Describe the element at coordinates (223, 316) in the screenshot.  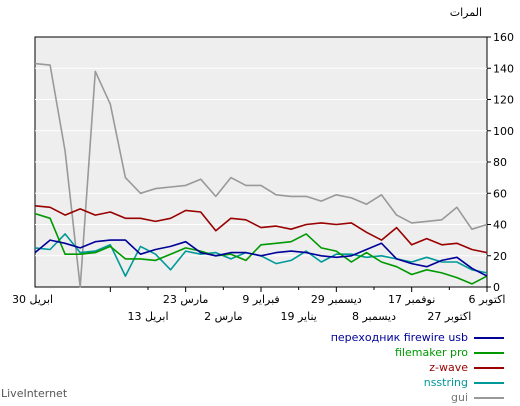
I see `x-tick-label: 2 مارس` at that location.